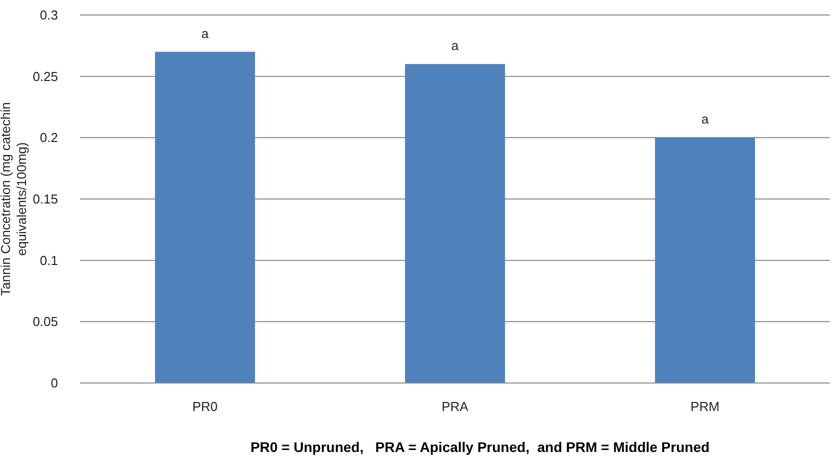  I want to click on y-tick-label: 0, so click(54, 383).